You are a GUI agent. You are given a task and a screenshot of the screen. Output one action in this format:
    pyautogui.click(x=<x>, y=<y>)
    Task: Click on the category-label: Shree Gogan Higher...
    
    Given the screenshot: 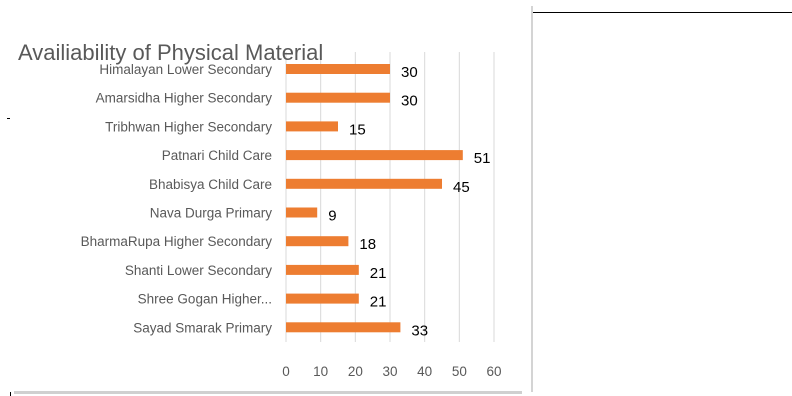 What is the action you would take?
    pyautogui.click(x=205, y=299)
    